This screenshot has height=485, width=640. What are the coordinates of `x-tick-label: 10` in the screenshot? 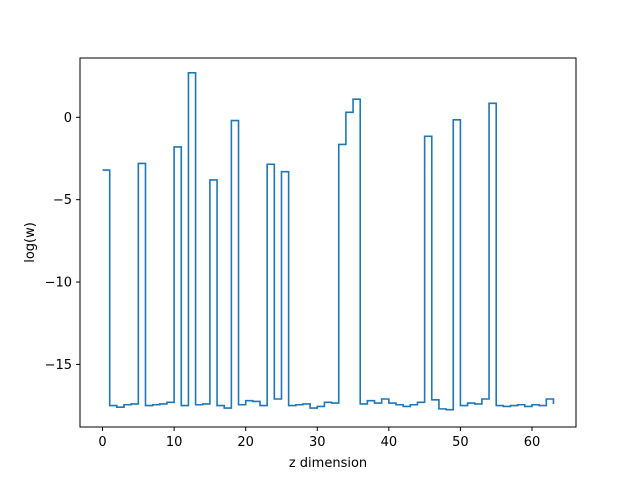 It's located at (174, 442).